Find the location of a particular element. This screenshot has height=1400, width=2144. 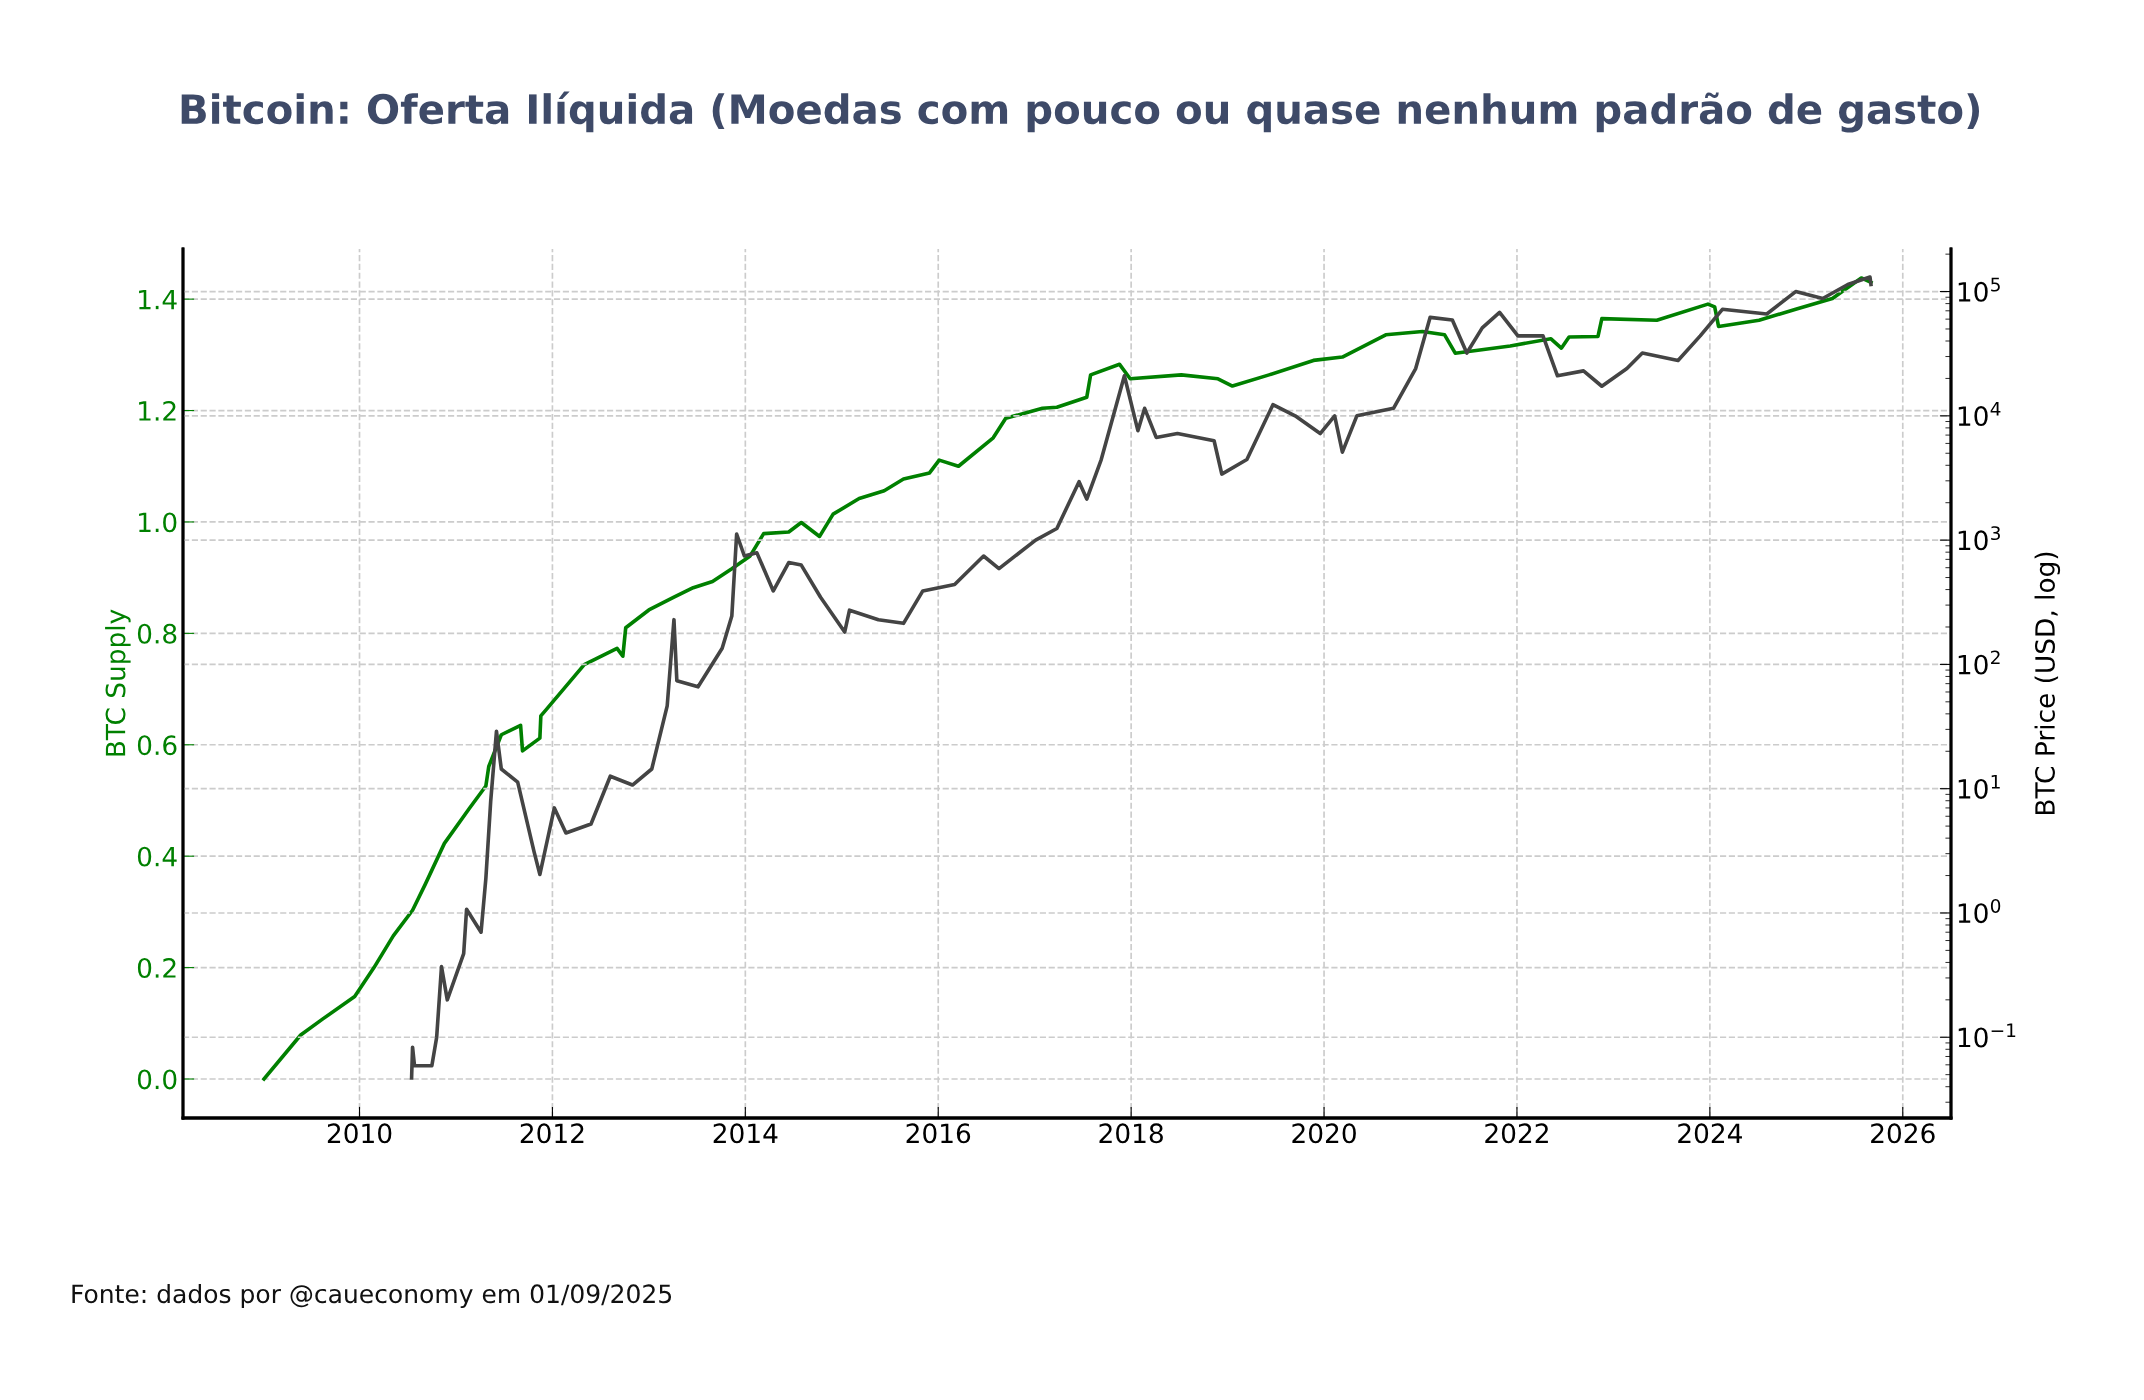

x-tick-label: 2020 is located at coordinates (1324, 1133).